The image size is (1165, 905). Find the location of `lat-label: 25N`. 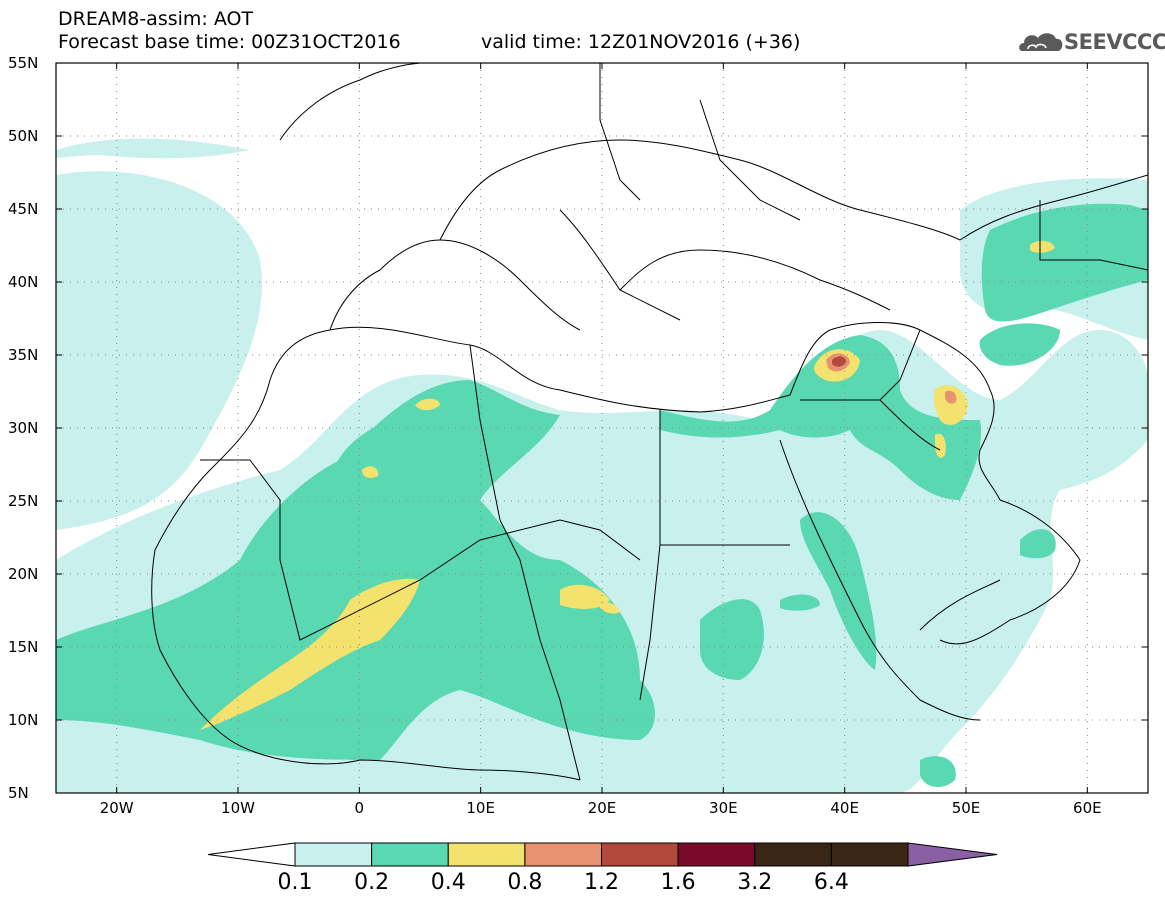

lat-label: 25N is located at coordinates (23, 501).